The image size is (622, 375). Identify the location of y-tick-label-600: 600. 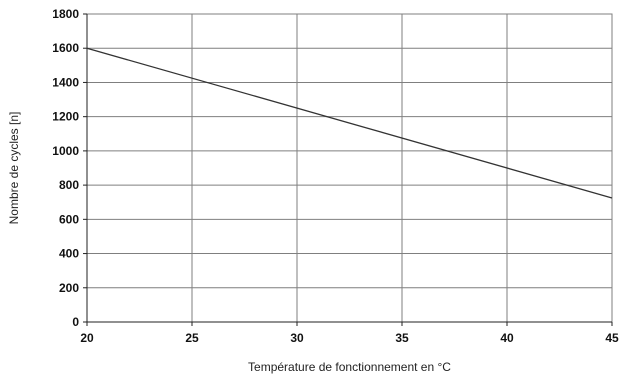
(69, 219).